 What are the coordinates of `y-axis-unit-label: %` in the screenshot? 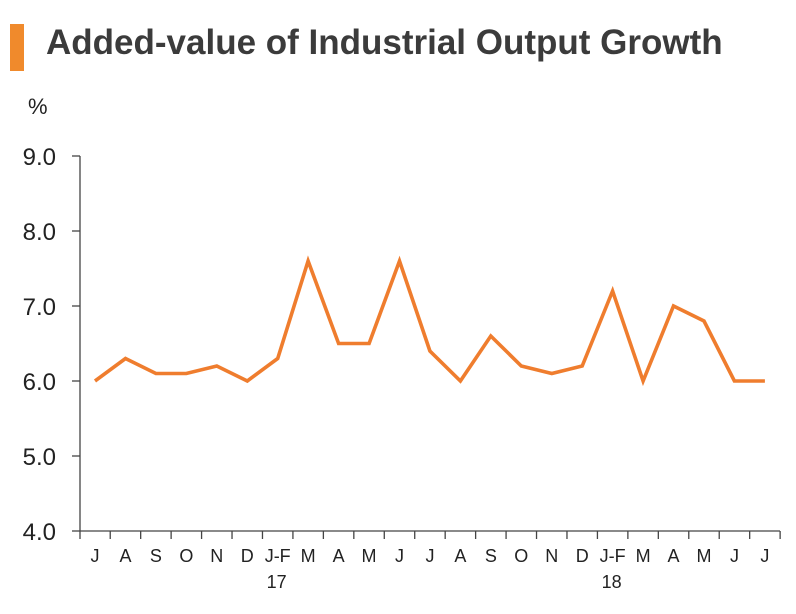 It's located at (38, 106).